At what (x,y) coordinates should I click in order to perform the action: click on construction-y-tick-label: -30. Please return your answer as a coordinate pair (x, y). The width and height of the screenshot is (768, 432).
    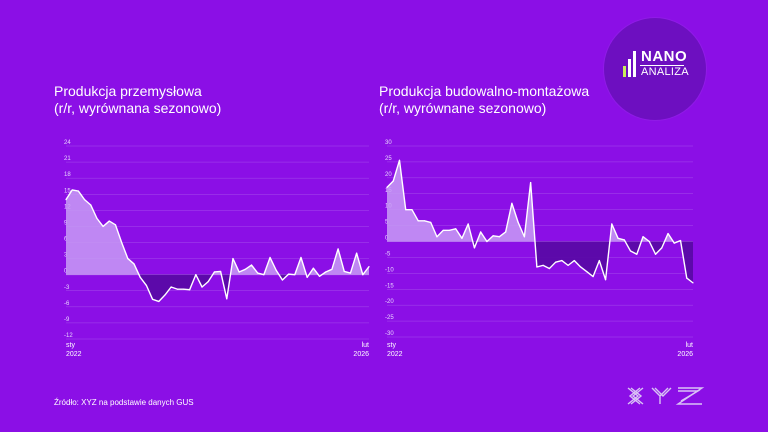
    Looking at the image, I should click on (389, 334).